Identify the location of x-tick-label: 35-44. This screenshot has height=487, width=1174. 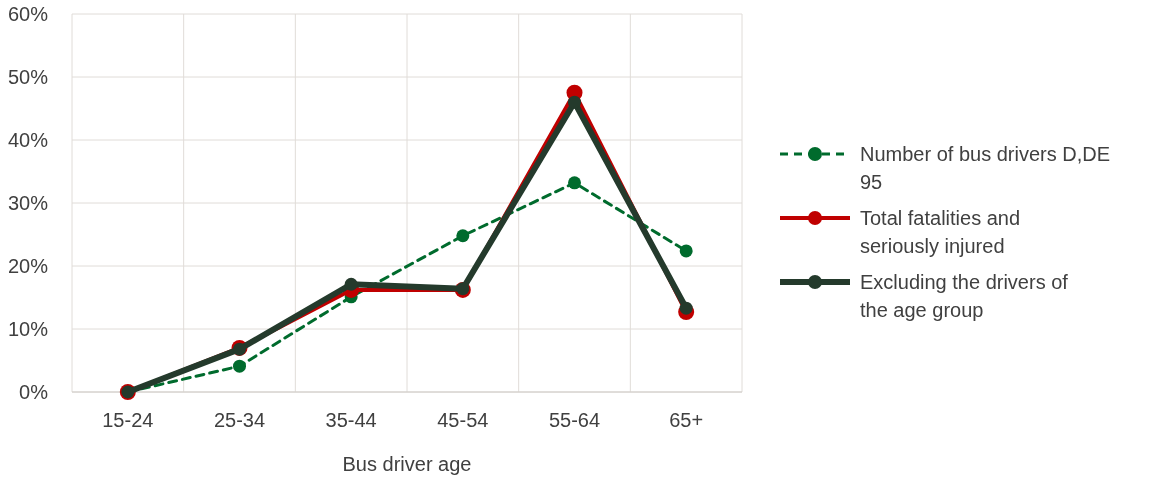
(351, 420).